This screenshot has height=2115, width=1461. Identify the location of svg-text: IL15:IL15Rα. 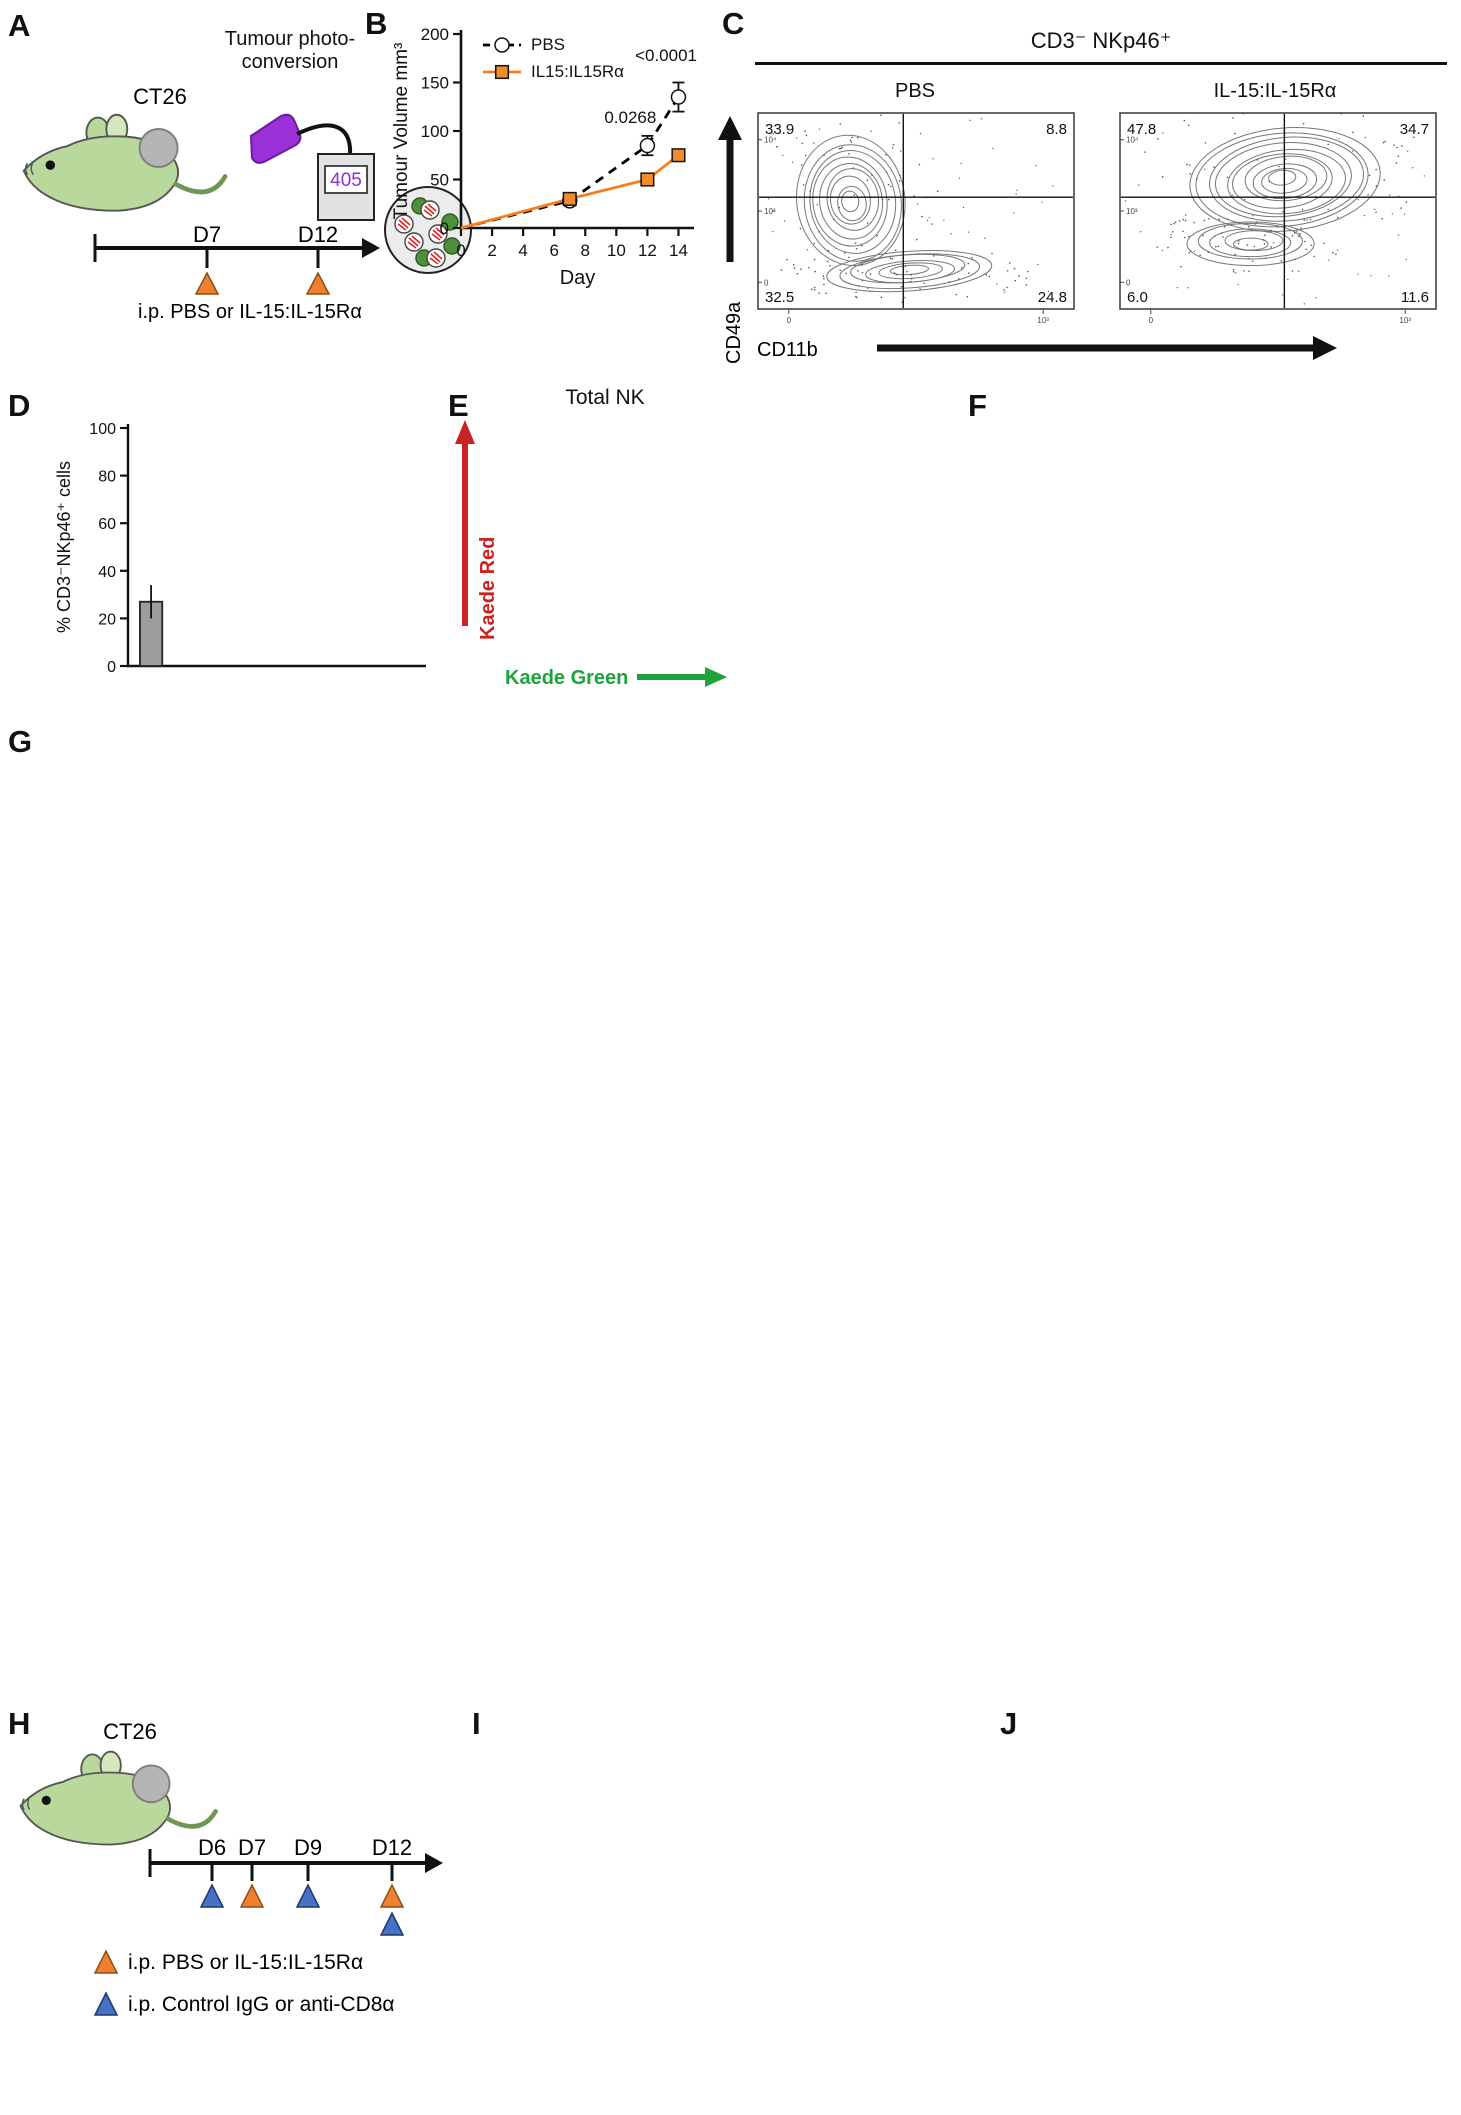
(577, 71).